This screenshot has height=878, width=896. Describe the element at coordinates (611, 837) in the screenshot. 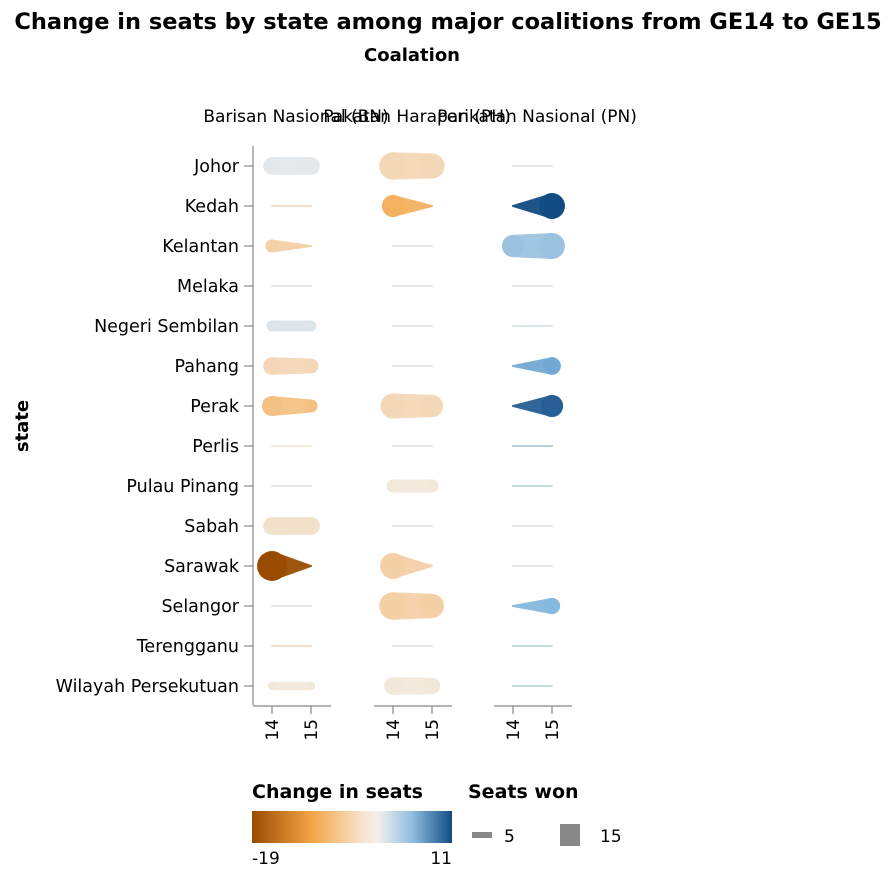

I see `size-legend-label: 15` at that location.